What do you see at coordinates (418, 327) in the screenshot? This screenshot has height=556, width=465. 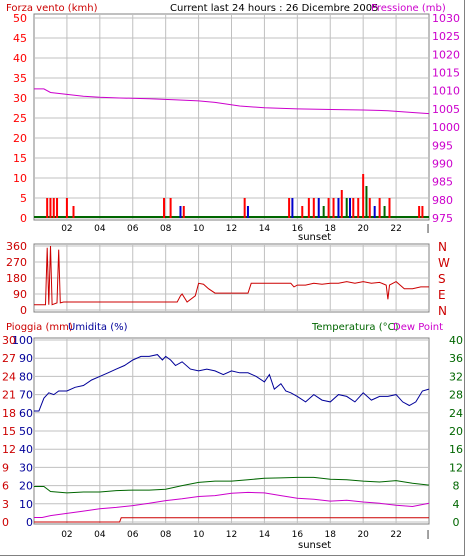 I see `dewpoint-title: Dew Point` at bounding box center [418, 327].